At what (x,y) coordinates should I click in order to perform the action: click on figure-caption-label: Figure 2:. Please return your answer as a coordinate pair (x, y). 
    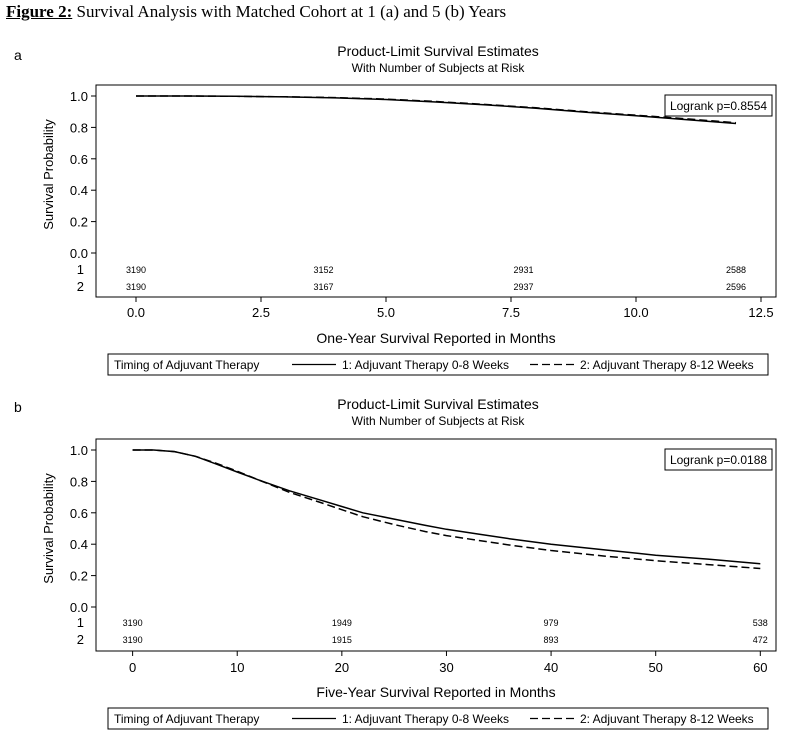
    Looking at the image, I should click on (39, 11).